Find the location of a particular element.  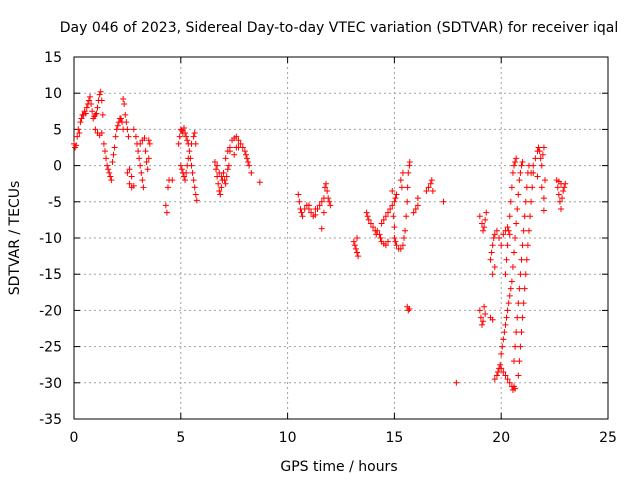

y-tick-label: 10 is located at coordinates (53, 94).